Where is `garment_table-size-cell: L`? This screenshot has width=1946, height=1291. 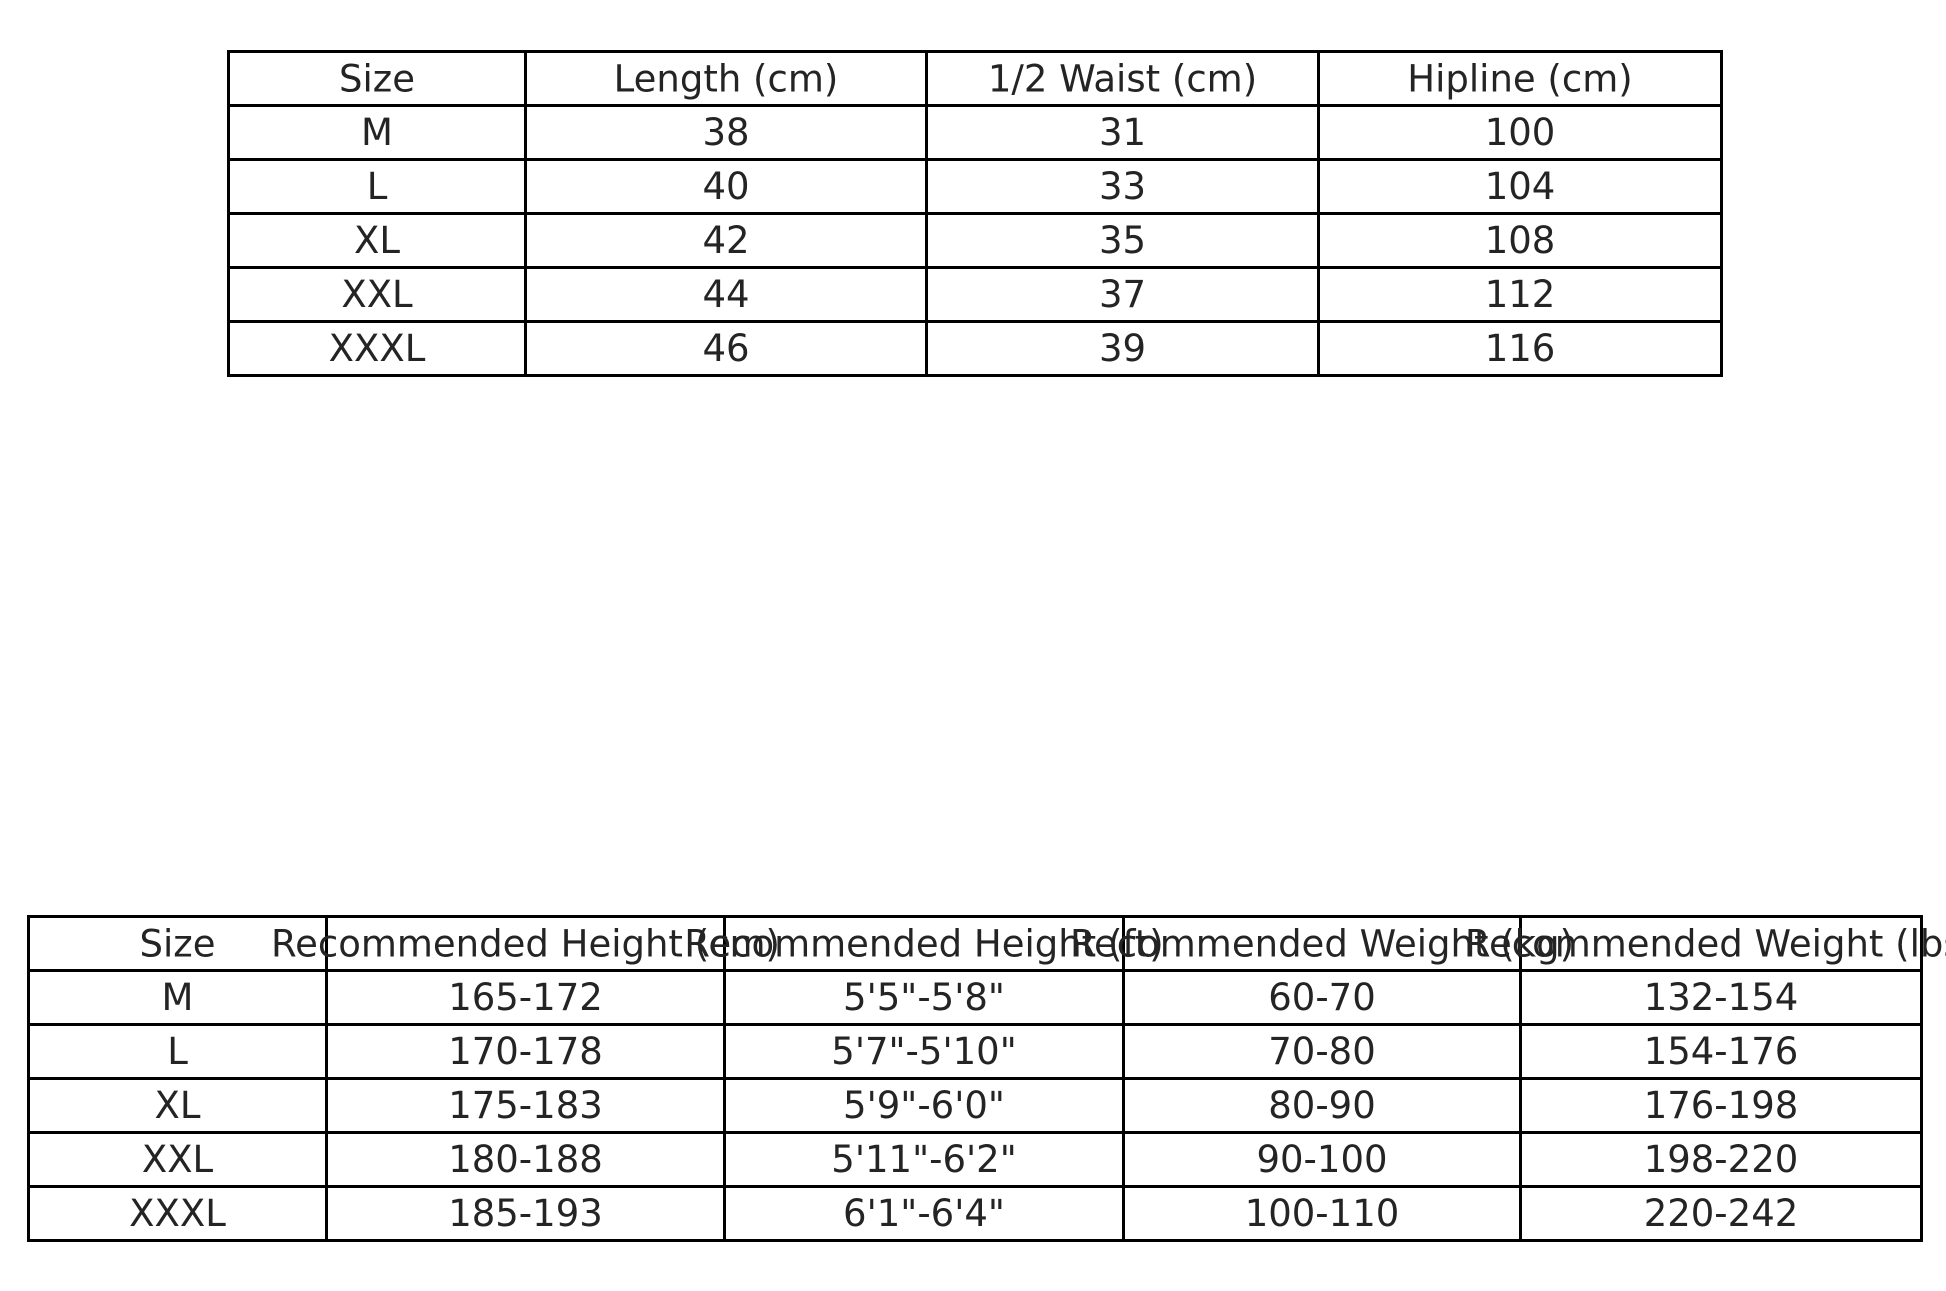 garment_table-size-cell: L is located at coordinates (377, 186).